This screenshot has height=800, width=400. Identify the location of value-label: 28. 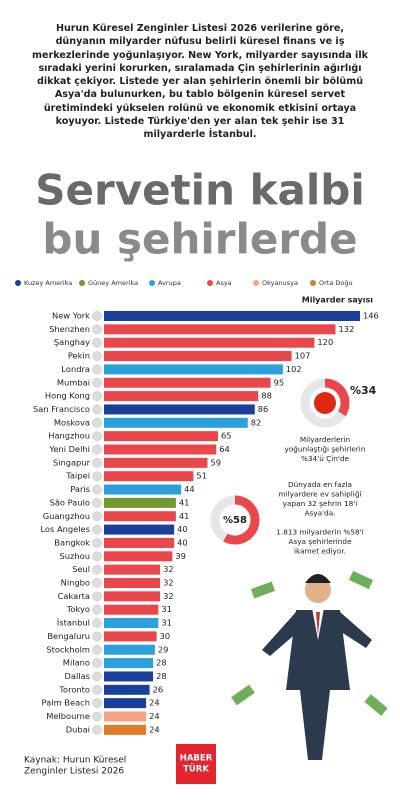
(161, 676).